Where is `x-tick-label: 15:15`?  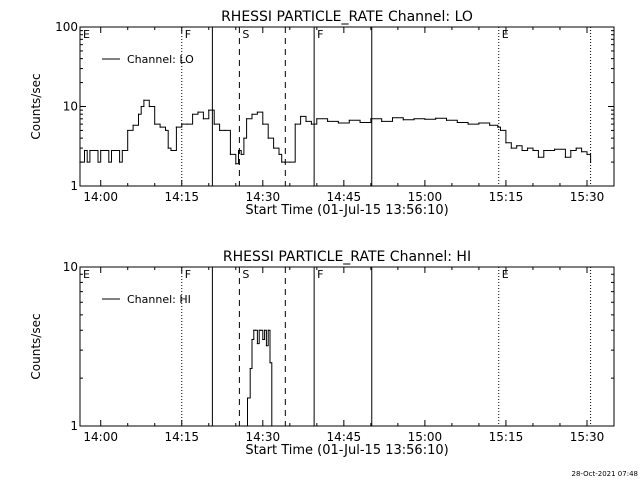
x-tick-label: 15:15 is located at coordinates (506, 197).